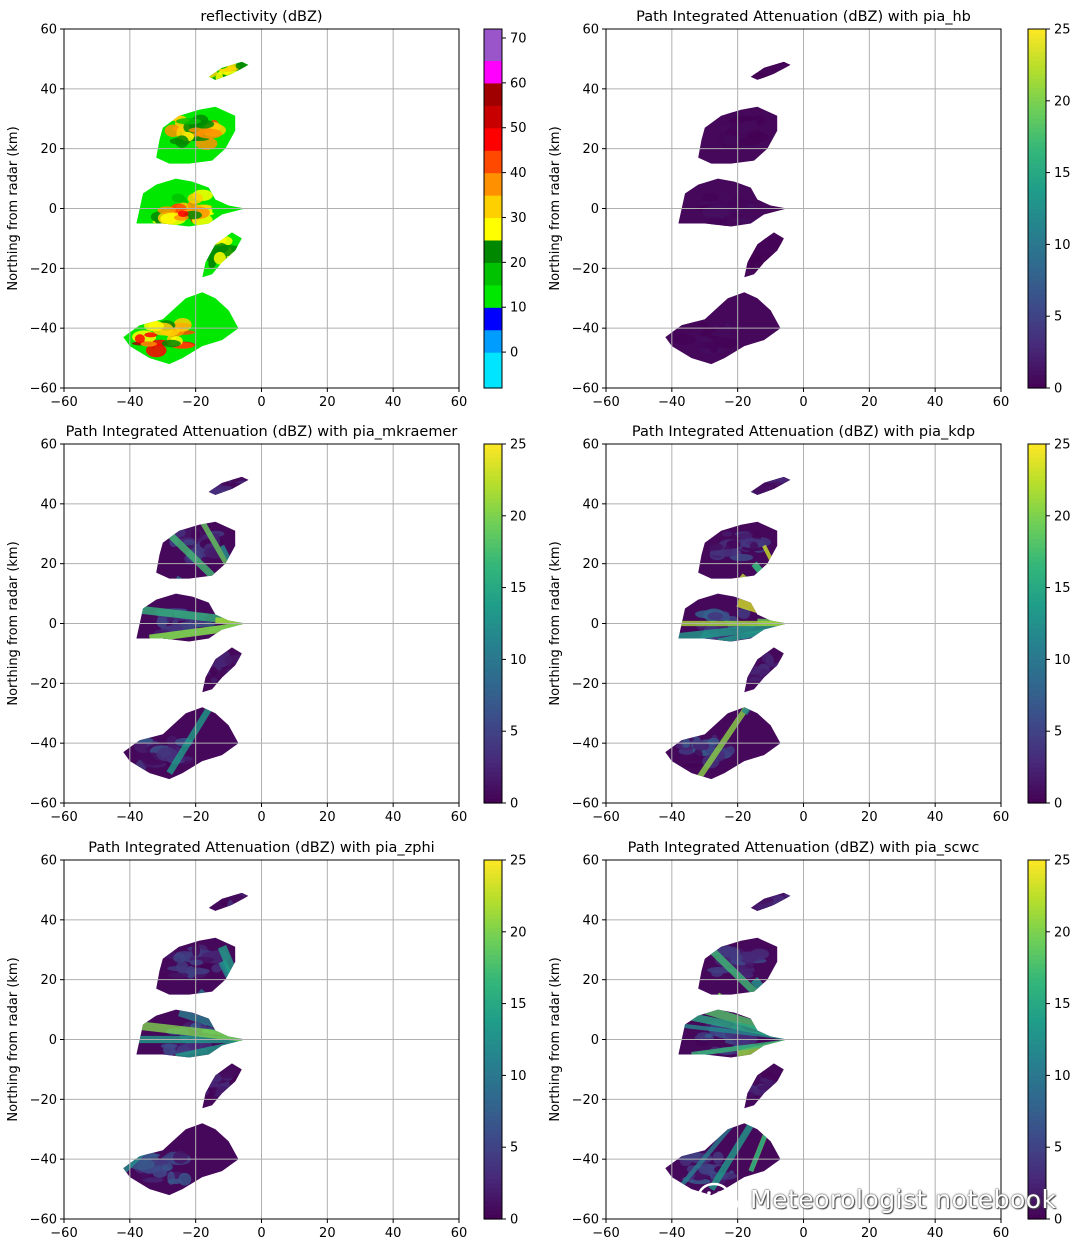 This screenshot has height=1250, width=1080. Describe the element at coordinates (671, 402) in the screenshot. I see `x-tick-label: −40` at that location.